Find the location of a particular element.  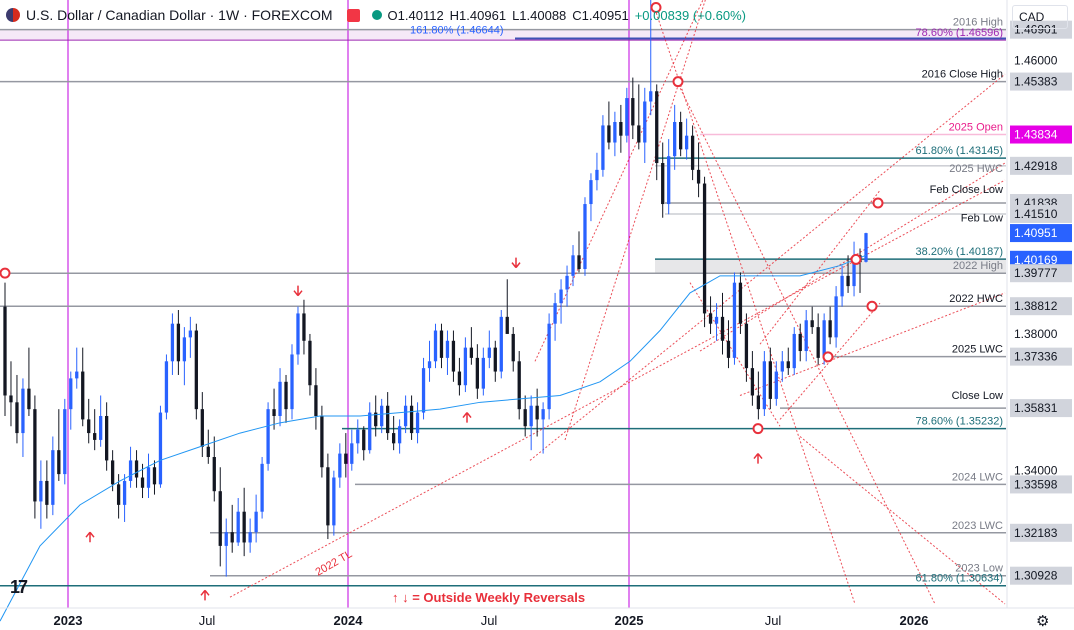

tradingview-logo-icon: 17 is located at coordinates (19, 587).